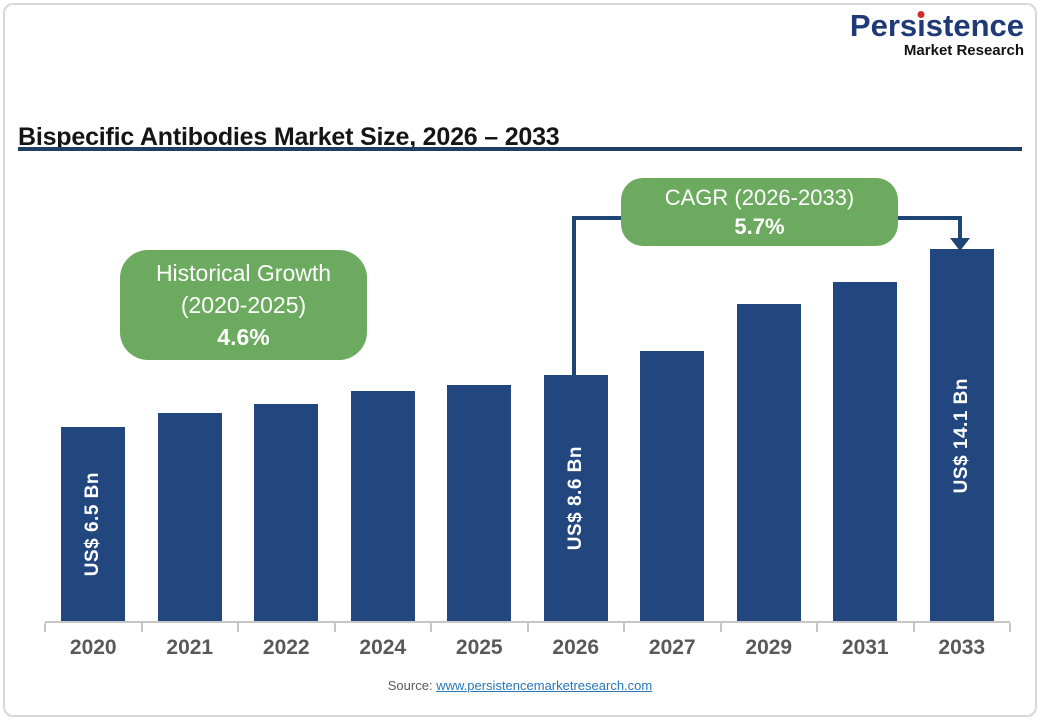 Image resolution: width=1040 pixels, height=720 pixels. I want to click on logo-text-part2: stence, so click(974, 25).